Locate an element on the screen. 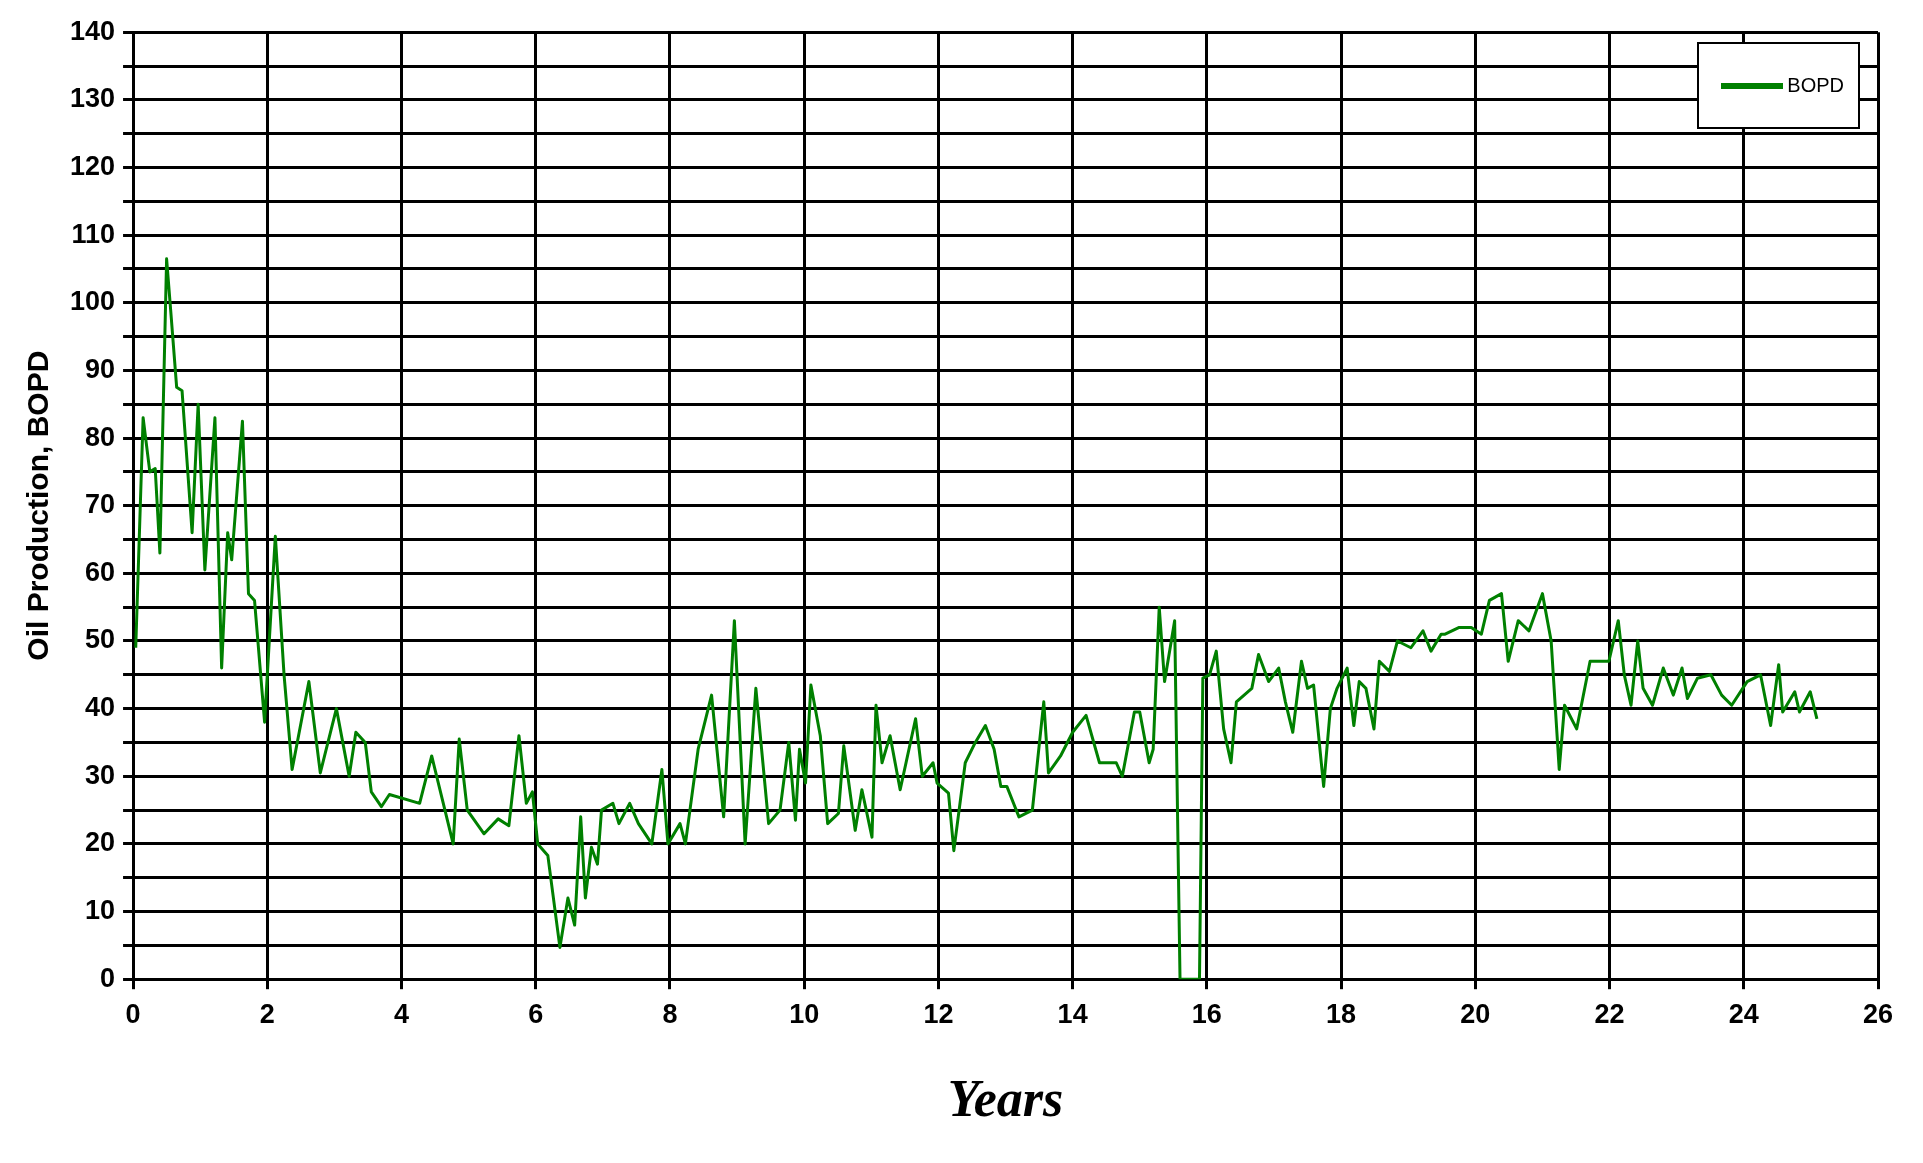 This screenshot has height=1163, width=1923. x-tick-label: 16 is located at coordinates (1206, 1013).